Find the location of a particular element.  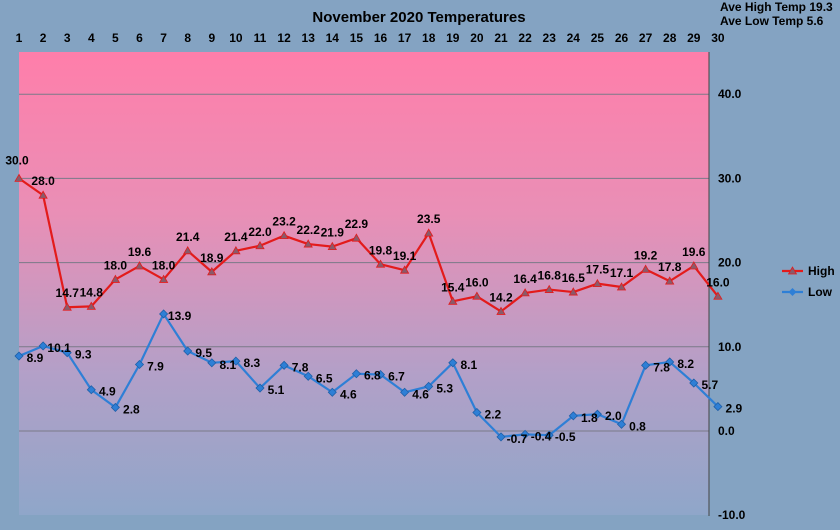

data-label-low: 2.2 is located at coordinates (493, 414).